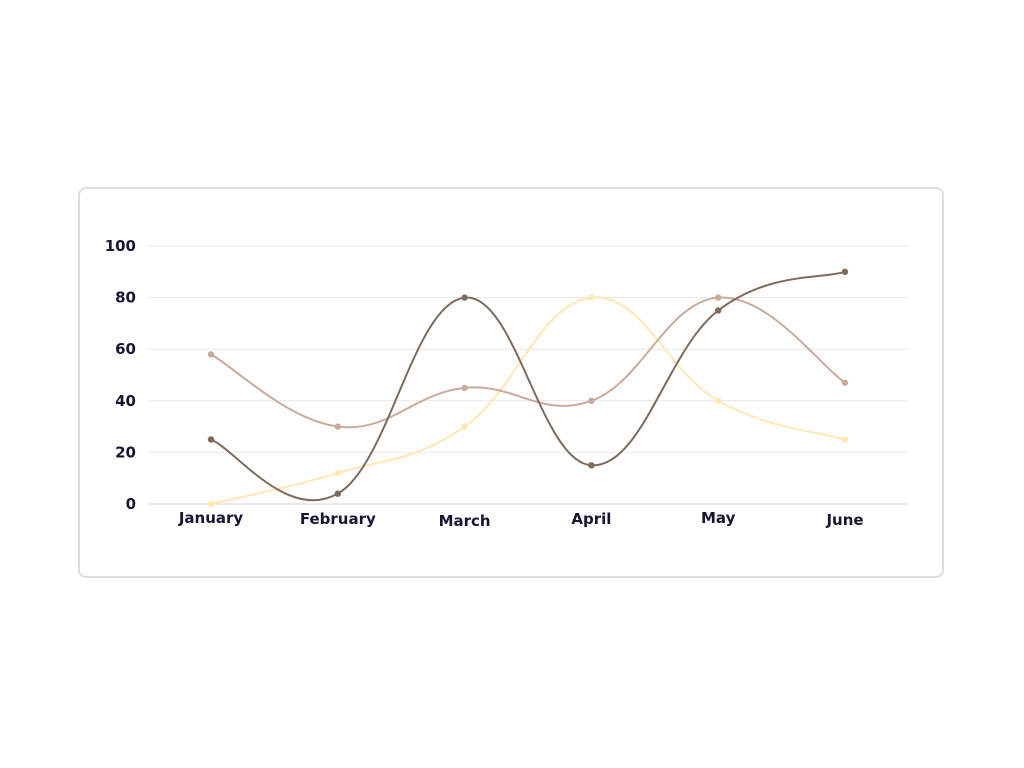  I want to click on y-tick-label: 80, so click(125, 298).